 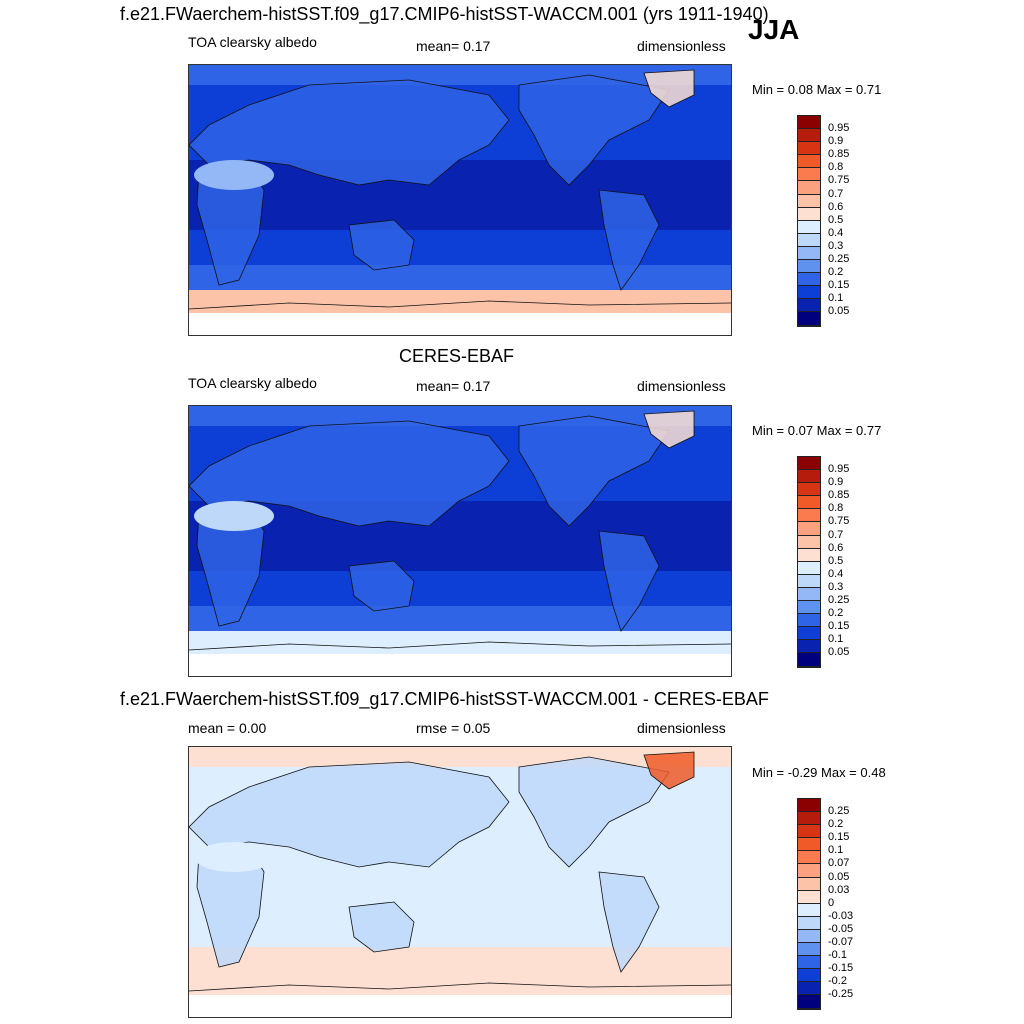 I want to click on colorbar-tick-label: 0.07, so click(x=839, y=863).